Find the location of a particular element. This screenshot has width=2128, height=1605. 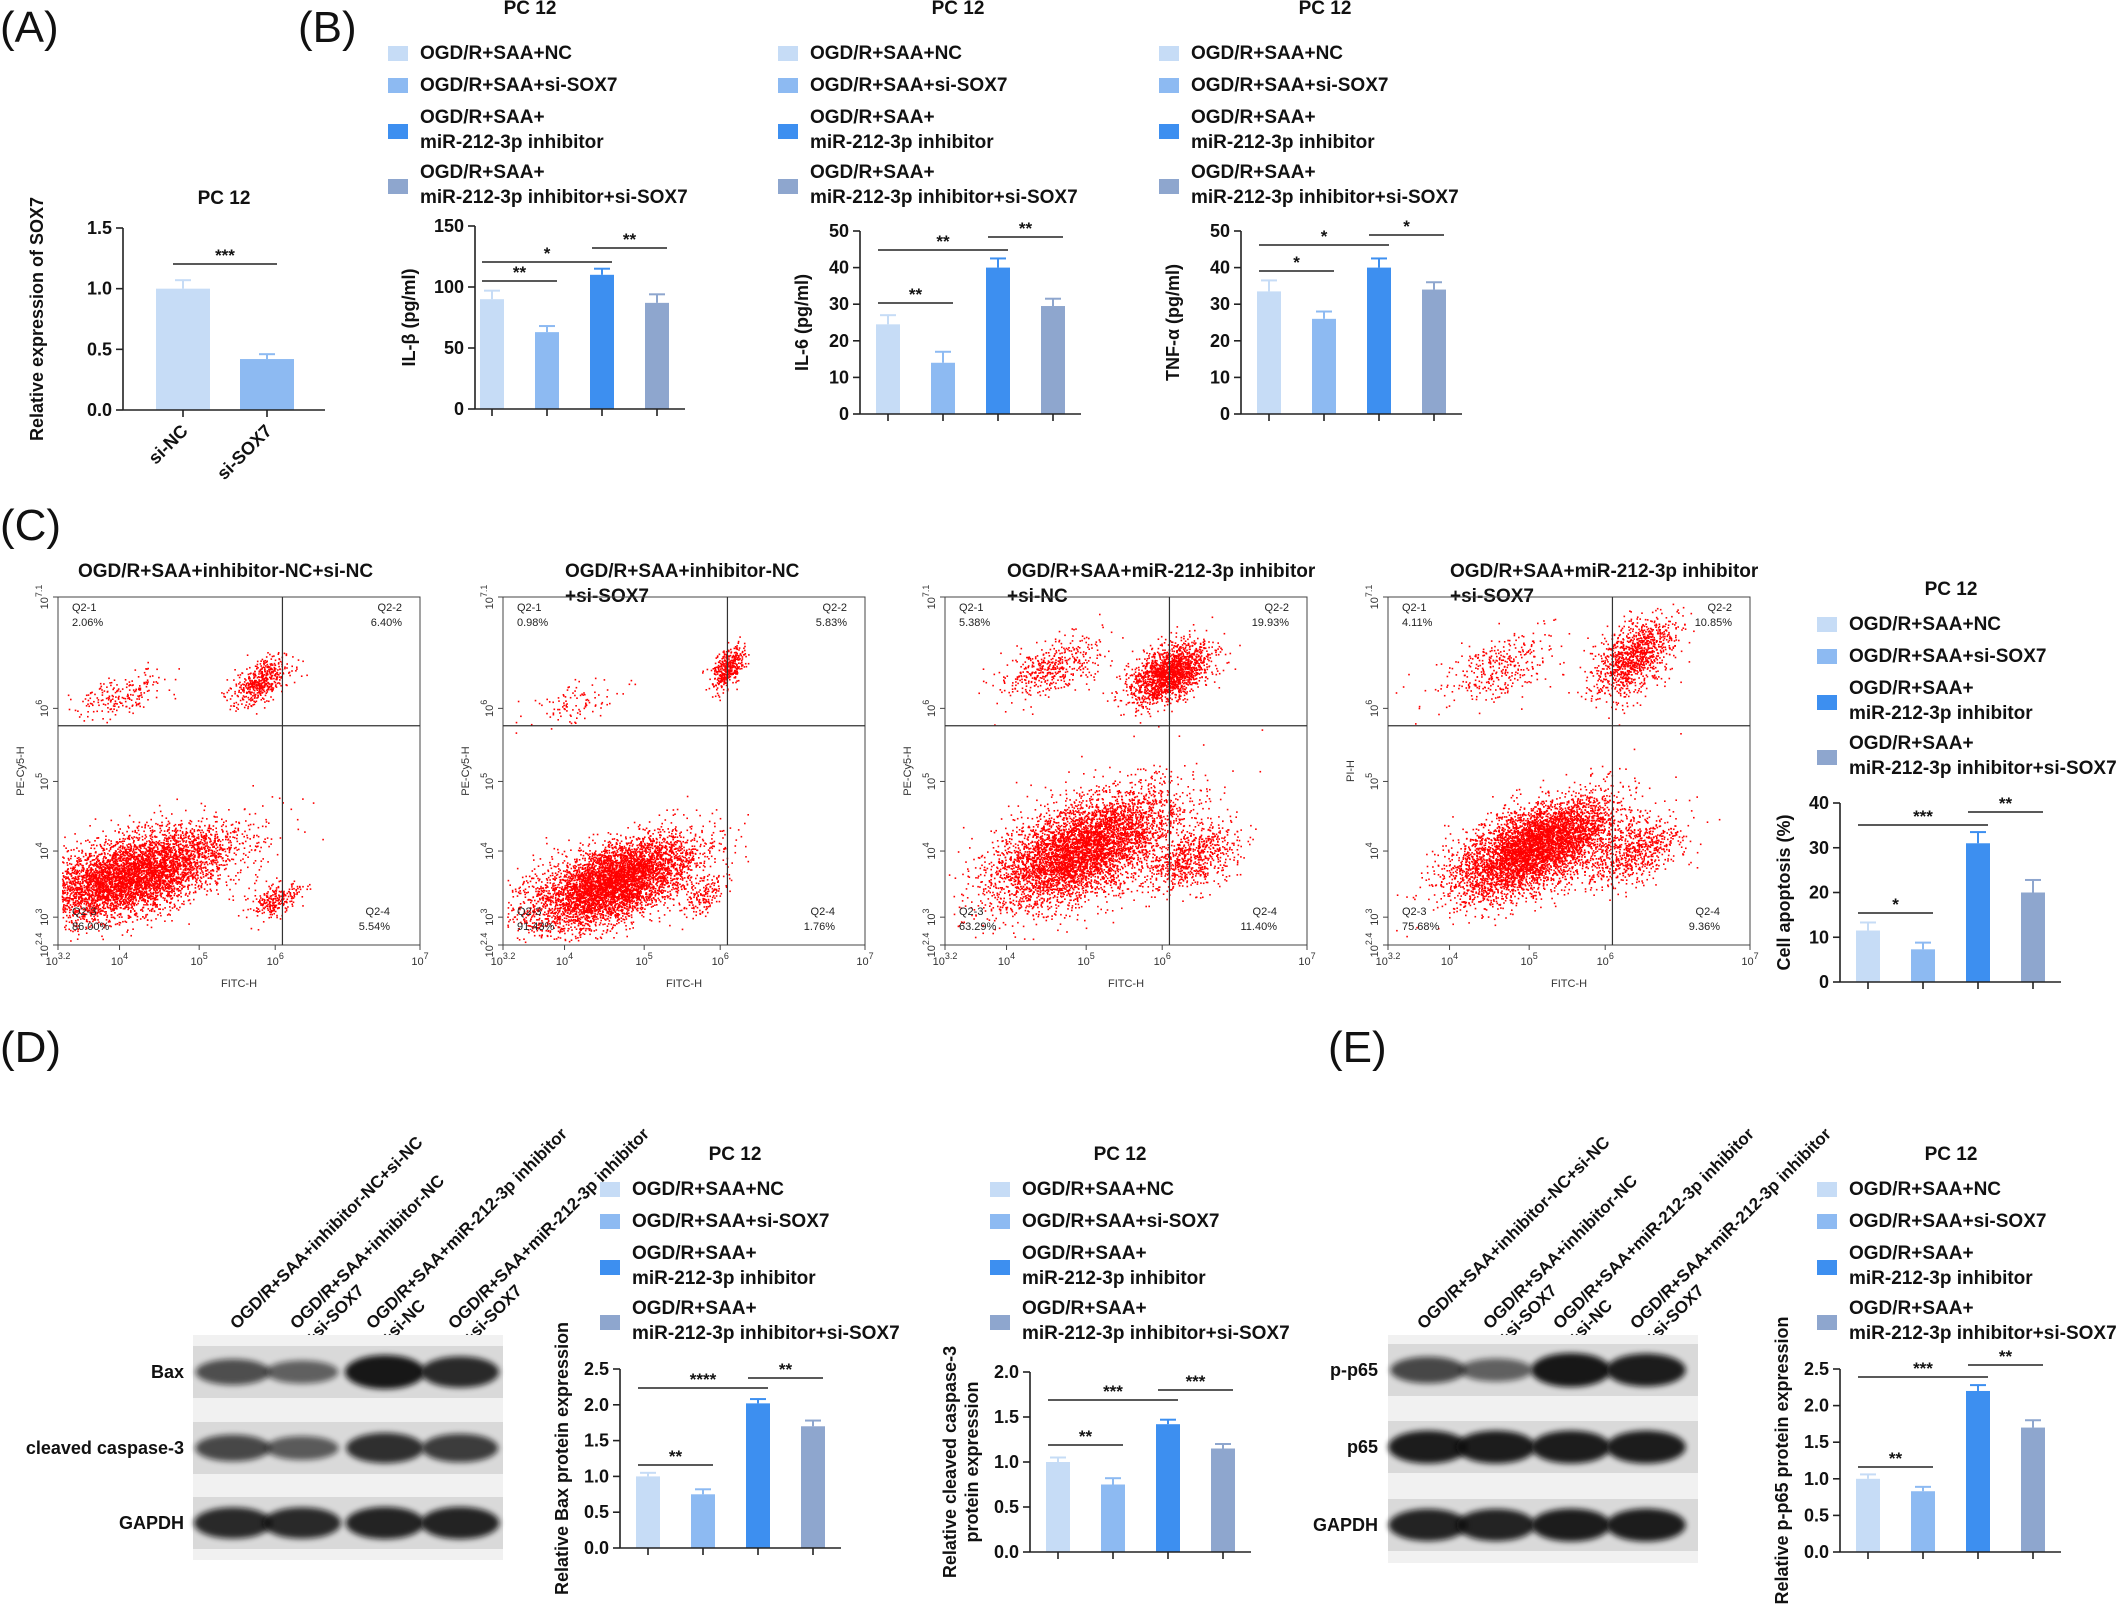

quadrant-value: 11.40% is located at coordinates (1259, 927).